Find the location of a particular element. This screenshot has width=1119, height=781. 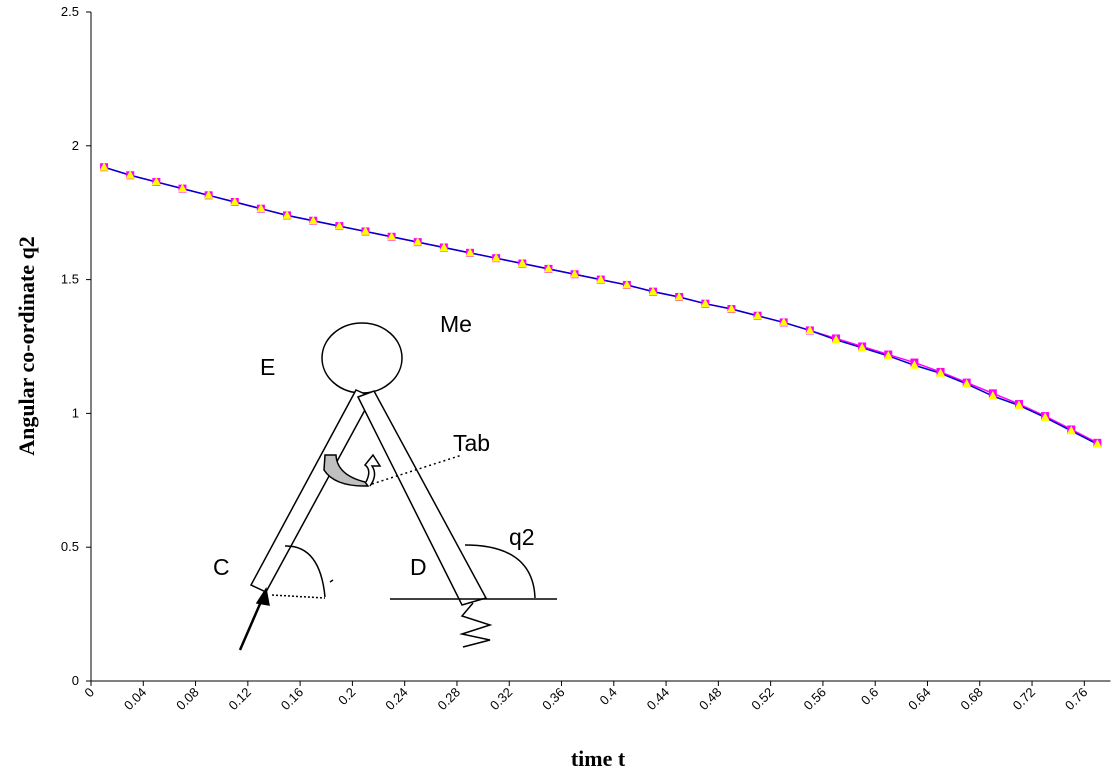

arrow-head is located at coordinates (262, 596).